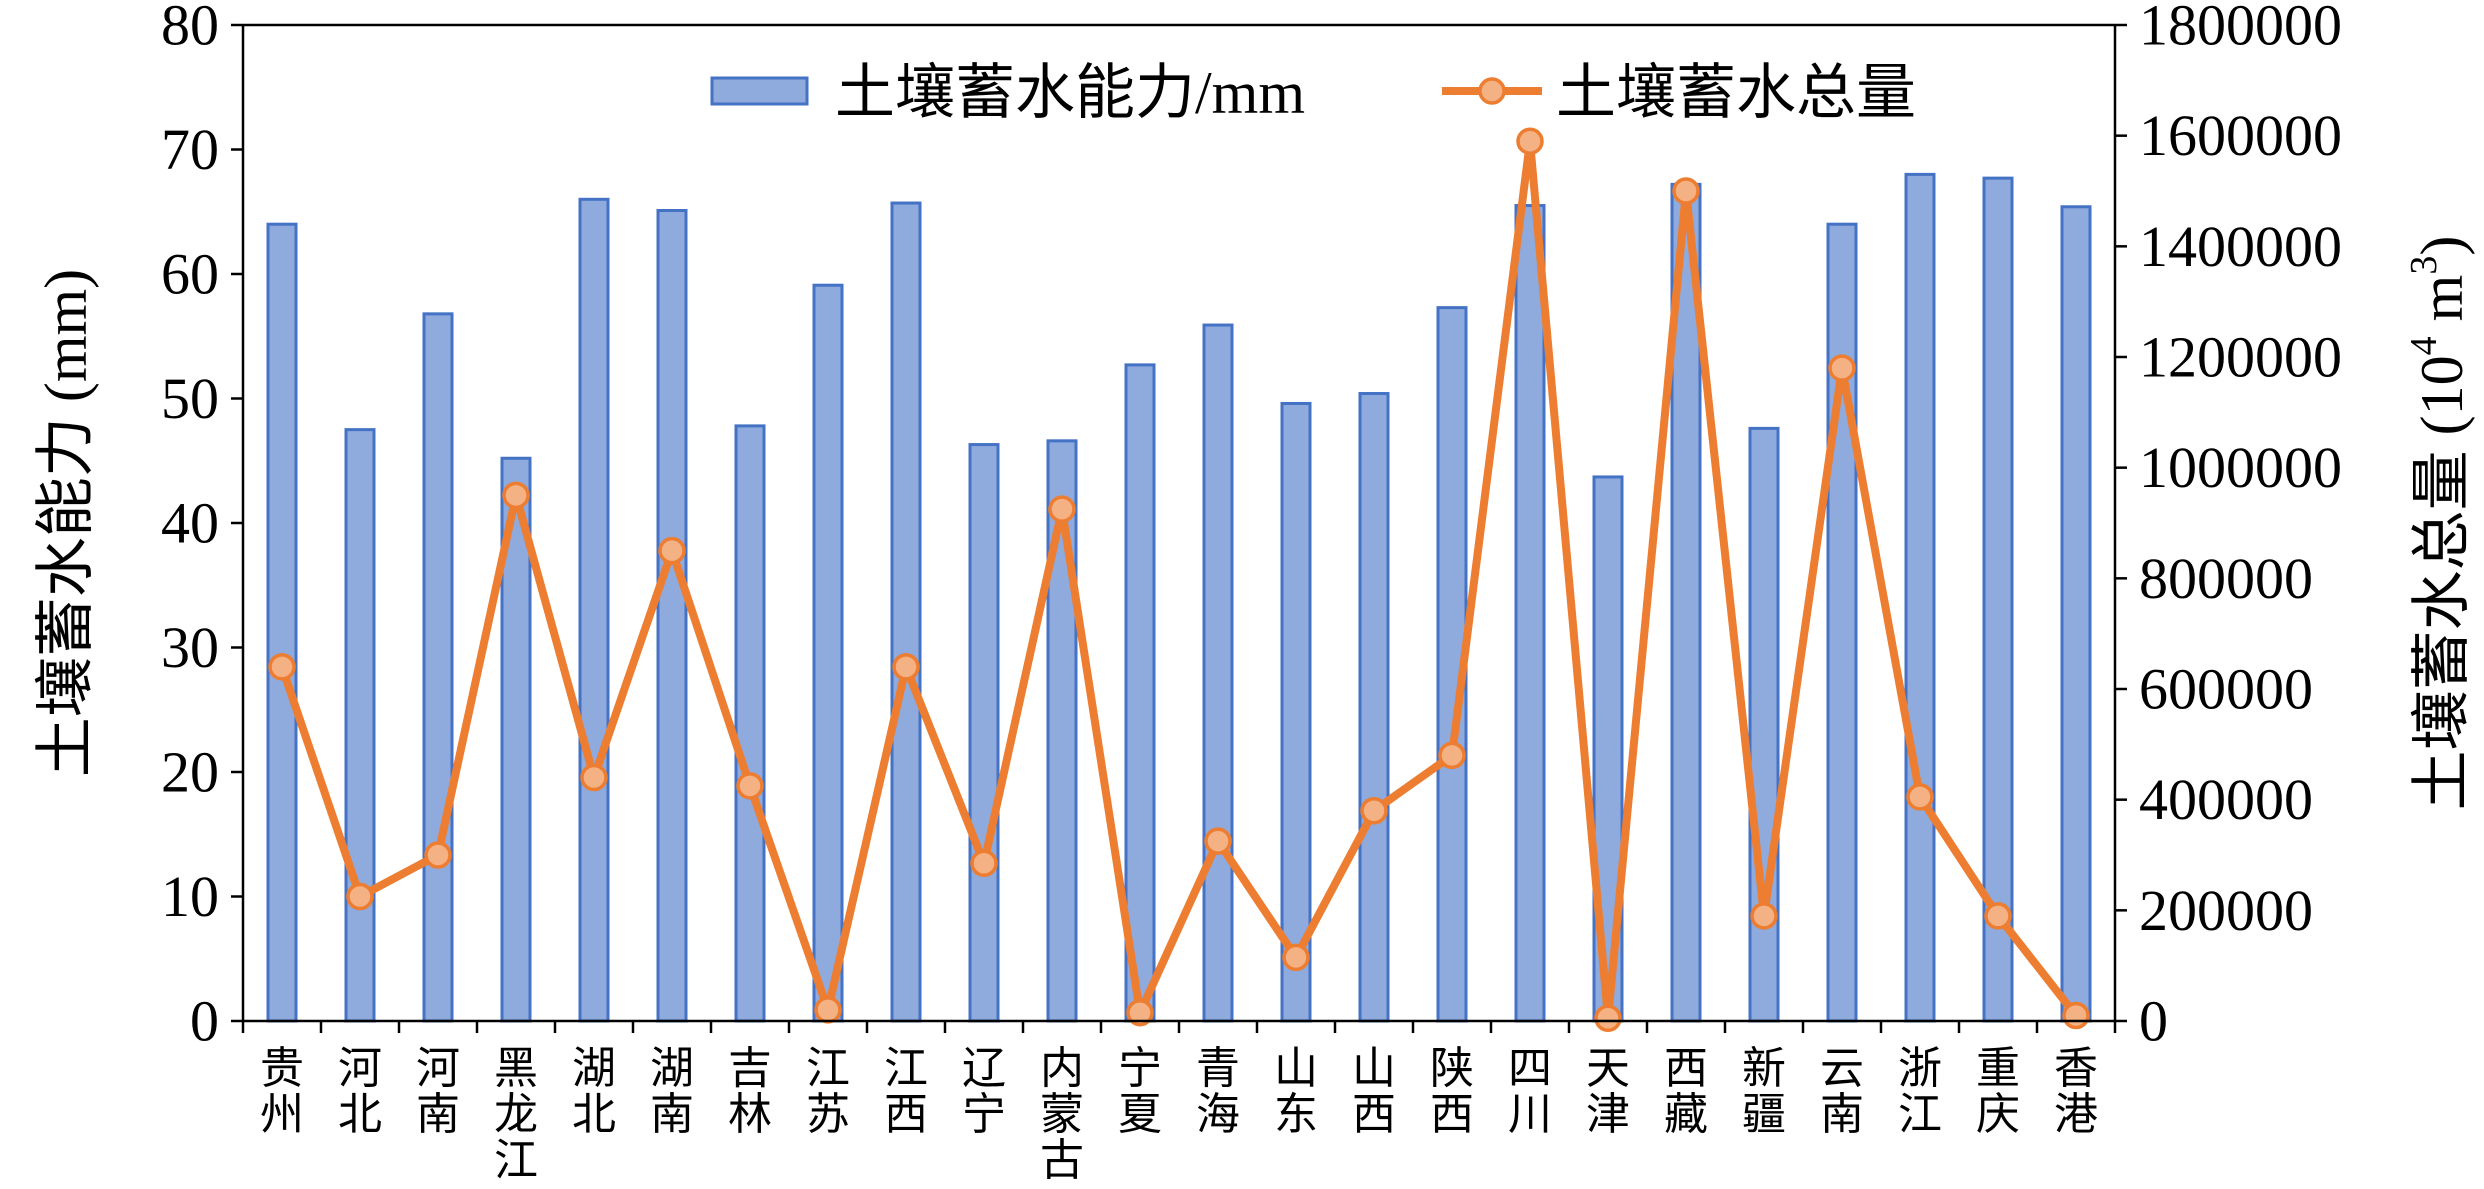 Image resolution: width=2484 pixels, height=1189 pixels. What do you see at coordinates (190, 647) in the screenshot?
I see `y-left-tick-label: 30` at bounding box center [190, 647].